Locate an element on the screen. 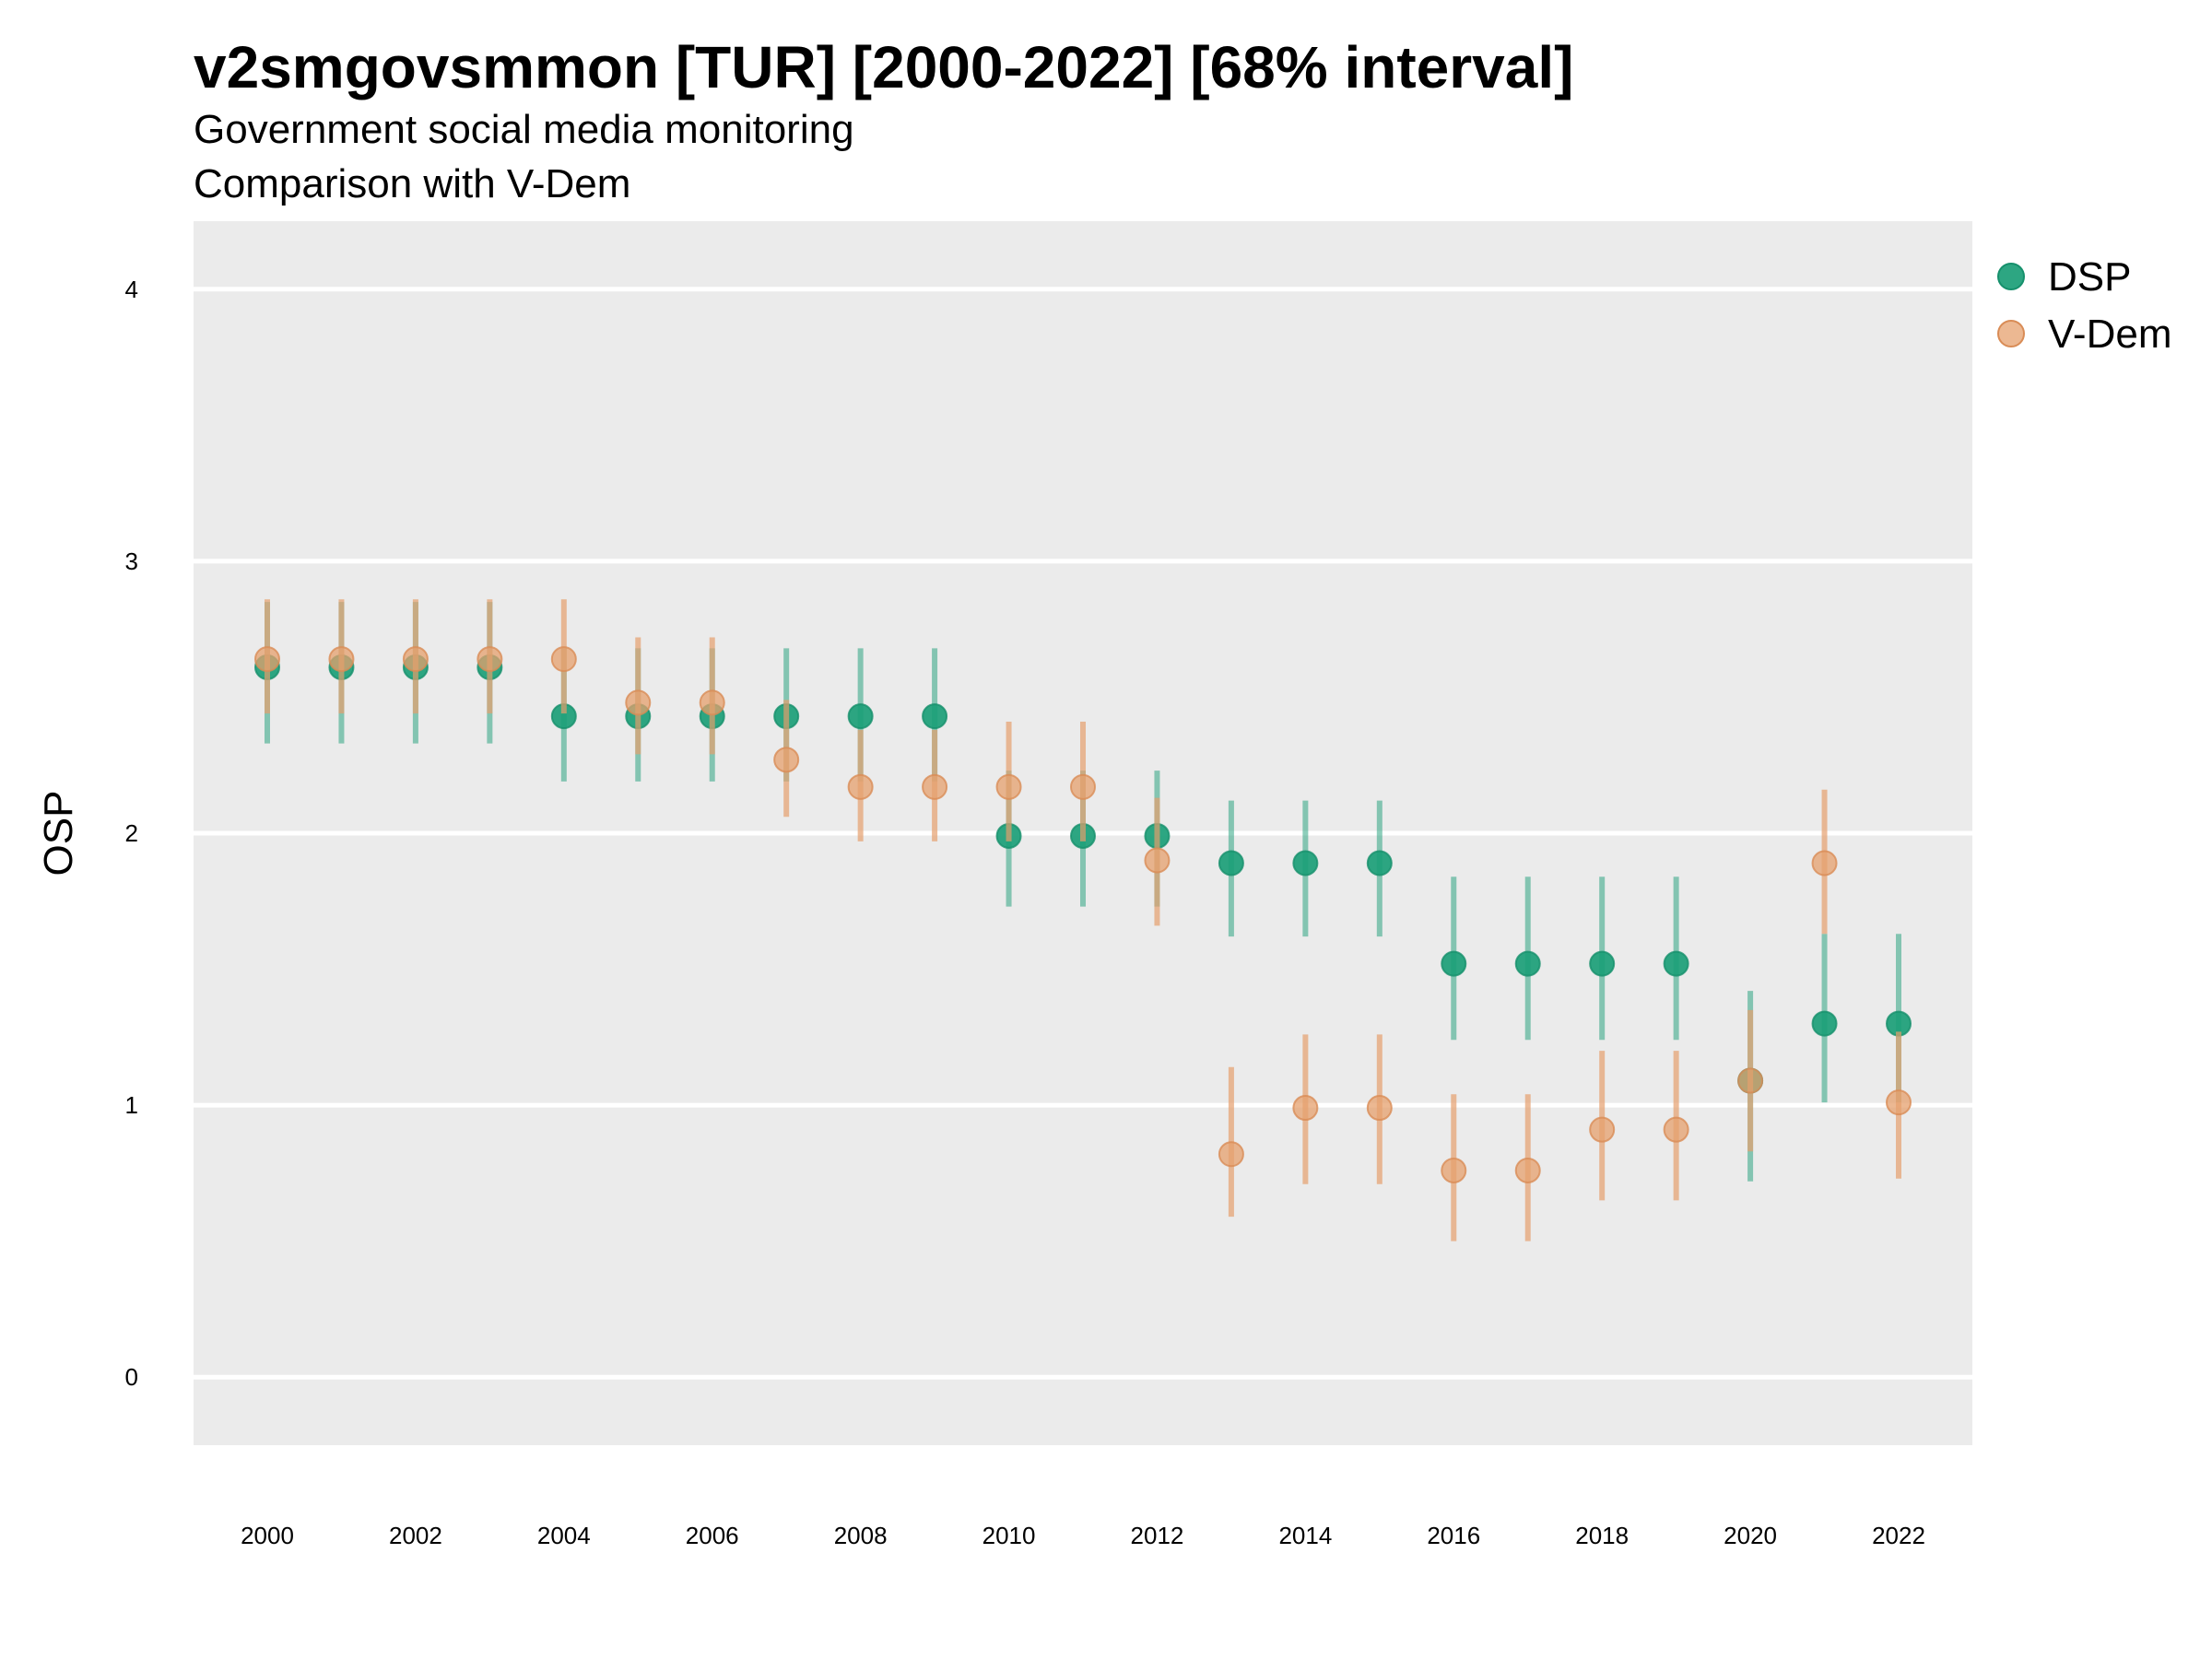  y-tick-labels: 0 1 2 3 4 is located at coordinates (131, 833).